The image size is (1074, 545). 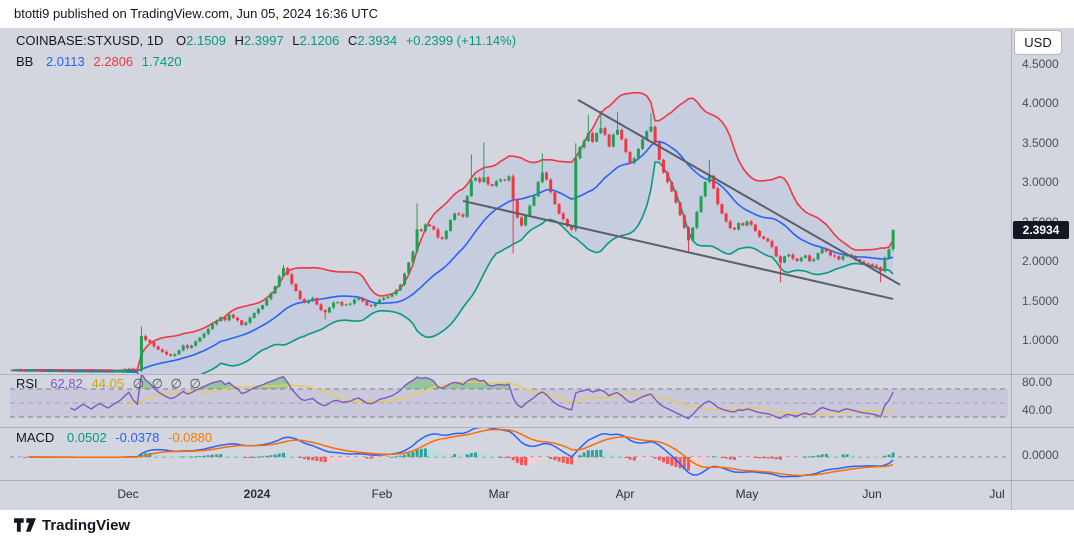 What do you see at coordinates (109, 384) in the screenshot?
I see `rsi-legend: RSI 62.82 44.05 ∅ ∅ ∅ ∅` at bounding box center [109, 384].